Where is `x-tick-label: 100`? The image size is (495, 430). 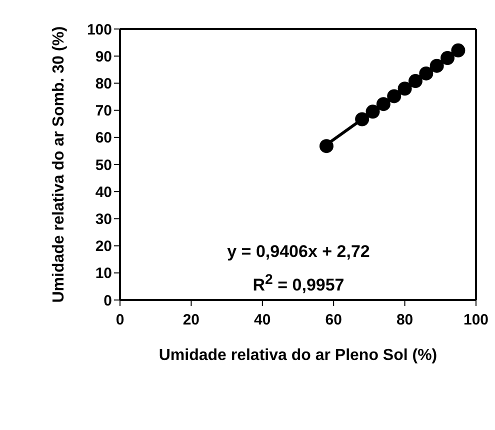
x-tick-label: 100 is located at coordinates (476, 320).